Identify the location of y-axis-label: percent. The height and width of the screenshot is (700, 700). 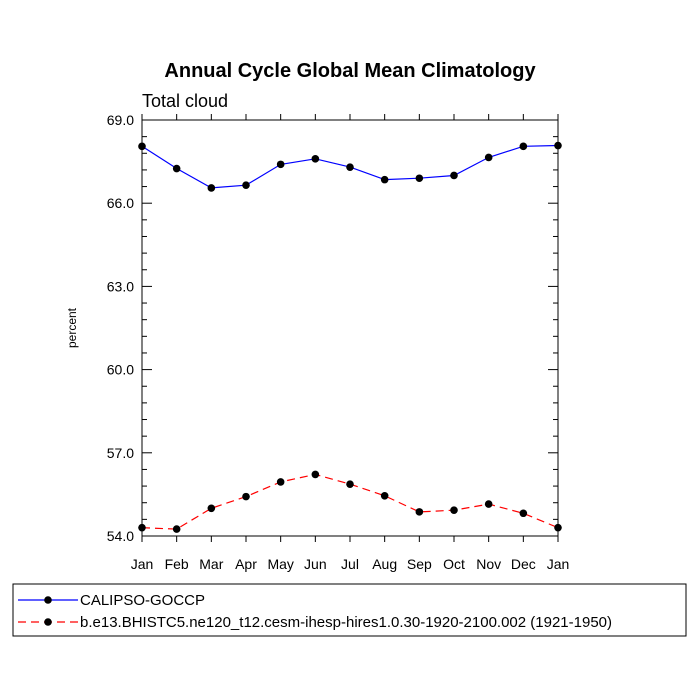
(72, 327).